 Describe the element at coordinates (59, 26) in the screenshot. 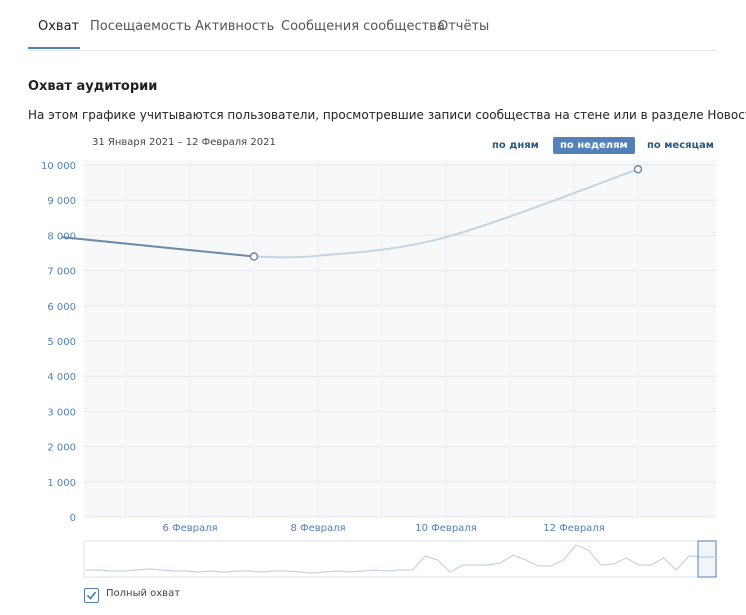

I see `tab-reach: Охват` at that location.